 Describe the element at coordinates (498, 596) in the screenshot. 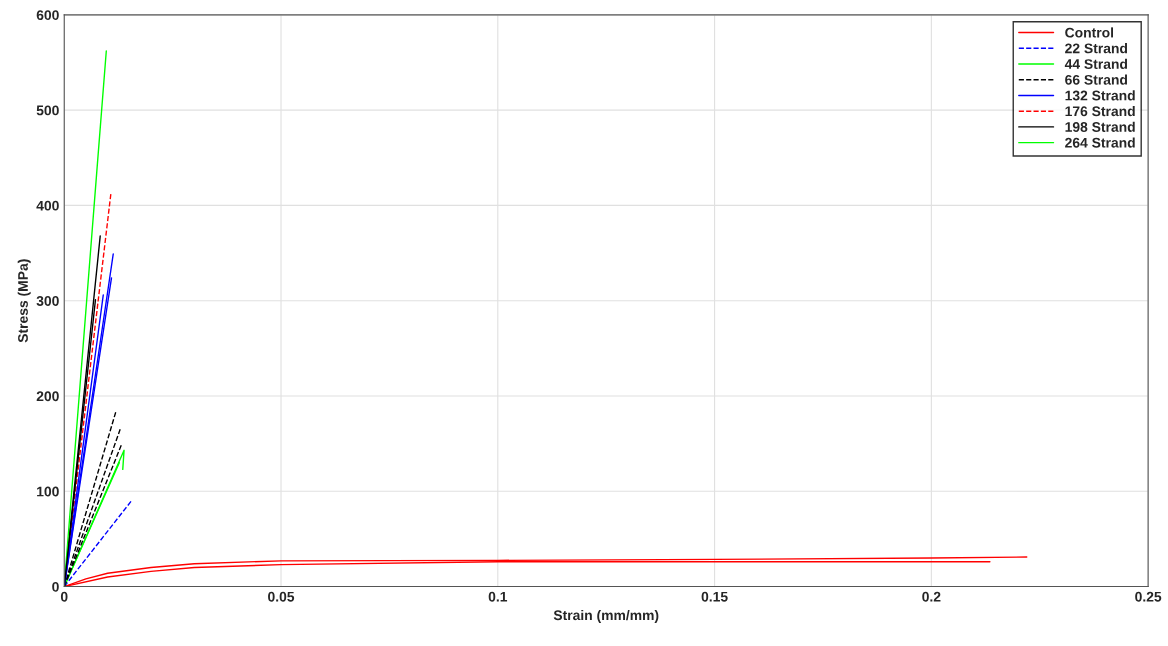

I see `x-tick-label: 0.1` at that location.